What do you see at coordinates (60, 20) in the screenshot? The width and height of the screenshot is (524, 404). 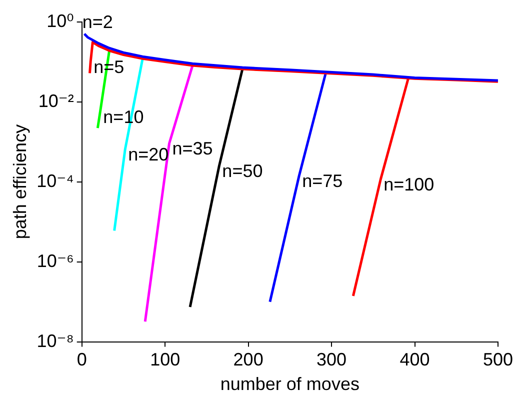 I see `y-tick-label: 10⁰` at bounding box center [60, 20].